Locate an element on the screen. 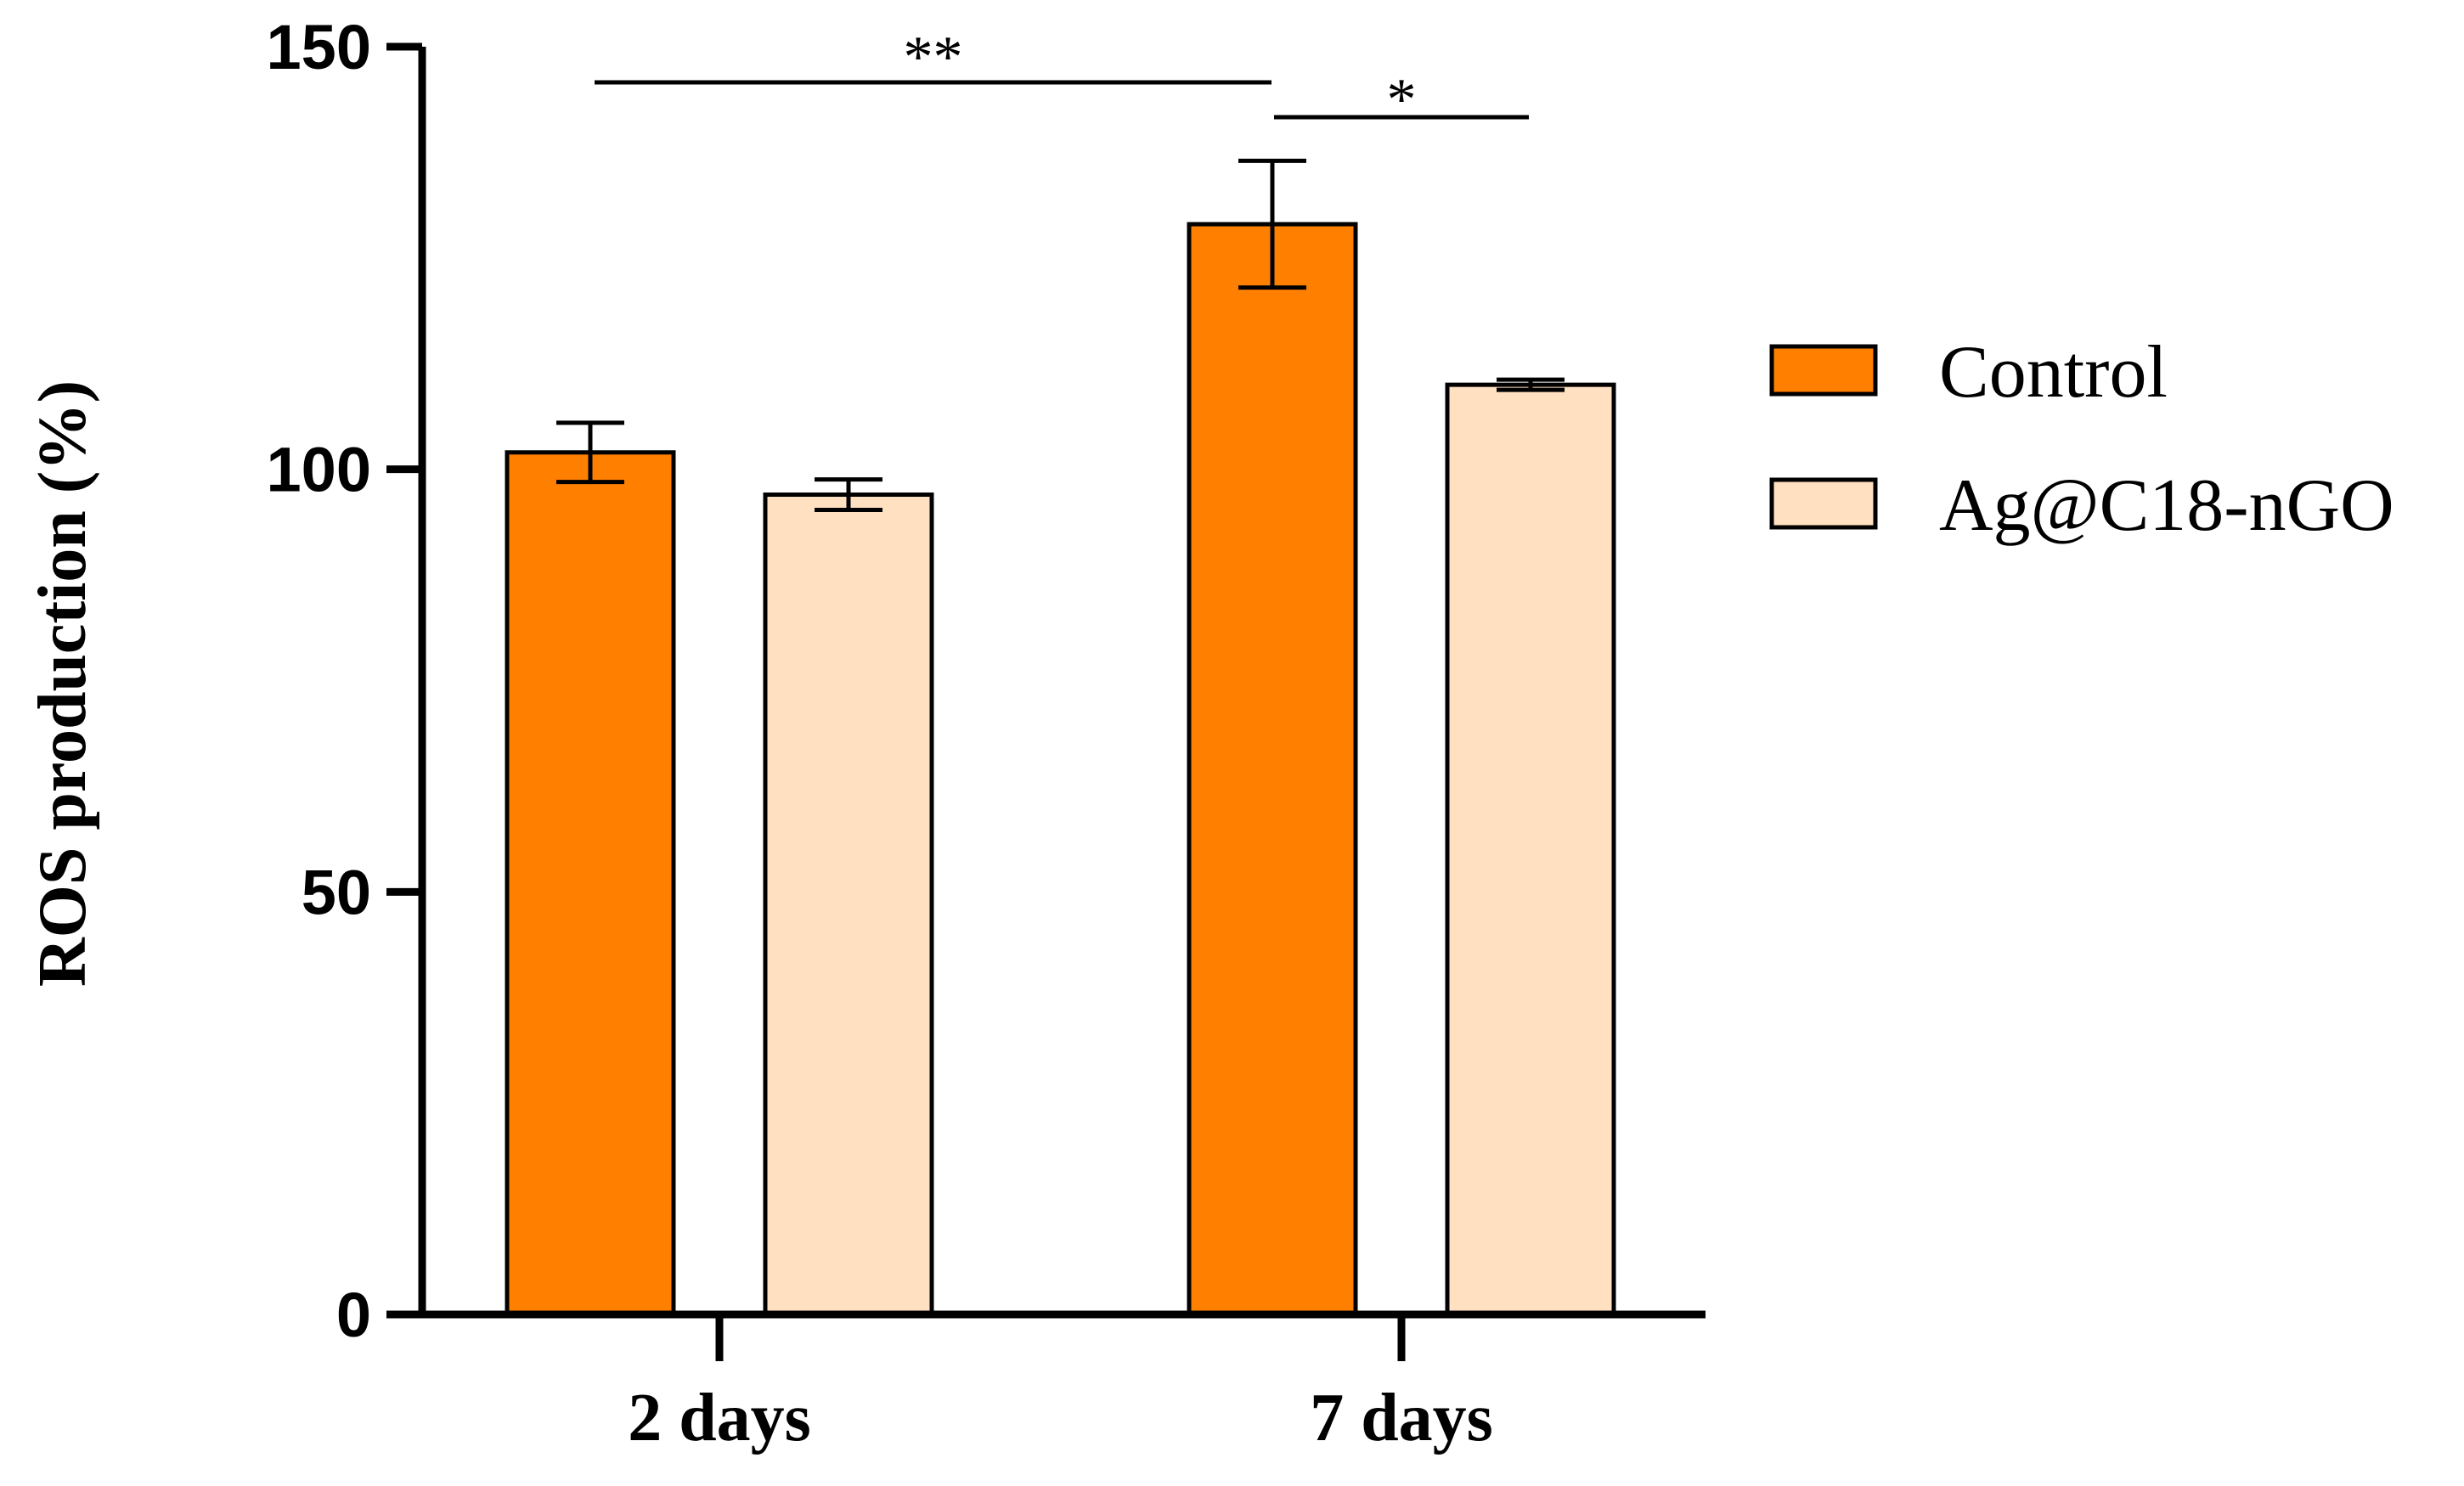 The width and height of the screenshot is (2464, 1486). x-category-label-1: 2 days is located at coordinates (719, 1418).